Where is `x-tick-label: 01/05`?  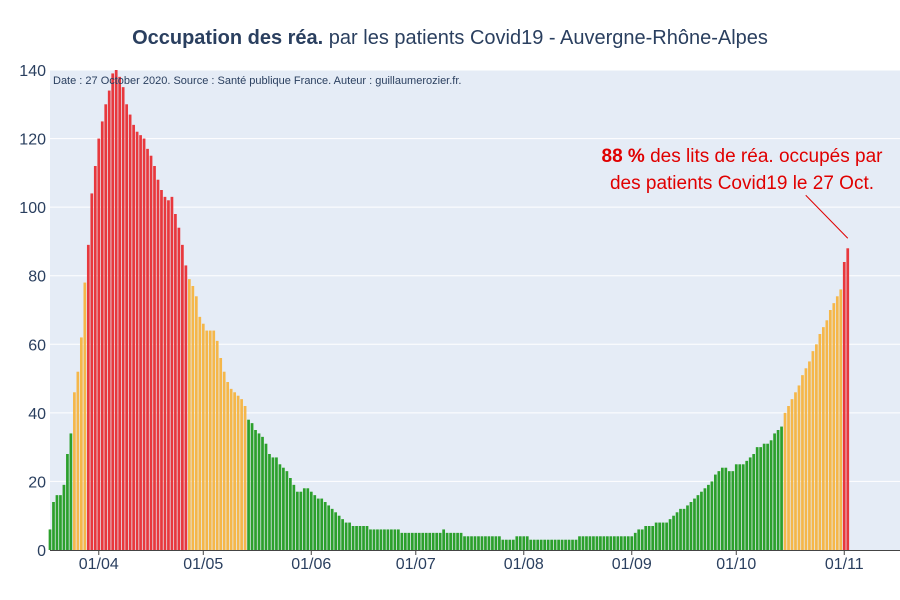 x-tick-label: 01/05 is located at coordinates (203, 564).